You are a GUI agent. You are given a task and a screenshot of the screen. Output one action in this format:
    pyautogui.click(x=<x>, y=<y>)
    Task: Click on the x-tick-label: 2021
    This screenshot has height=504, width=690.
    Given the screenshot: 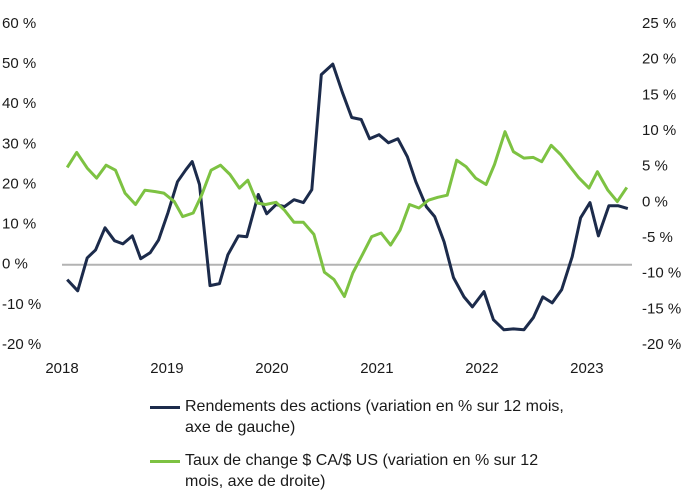 What is the action you would take?
    pyautogui.click(x=376, y=368)
    